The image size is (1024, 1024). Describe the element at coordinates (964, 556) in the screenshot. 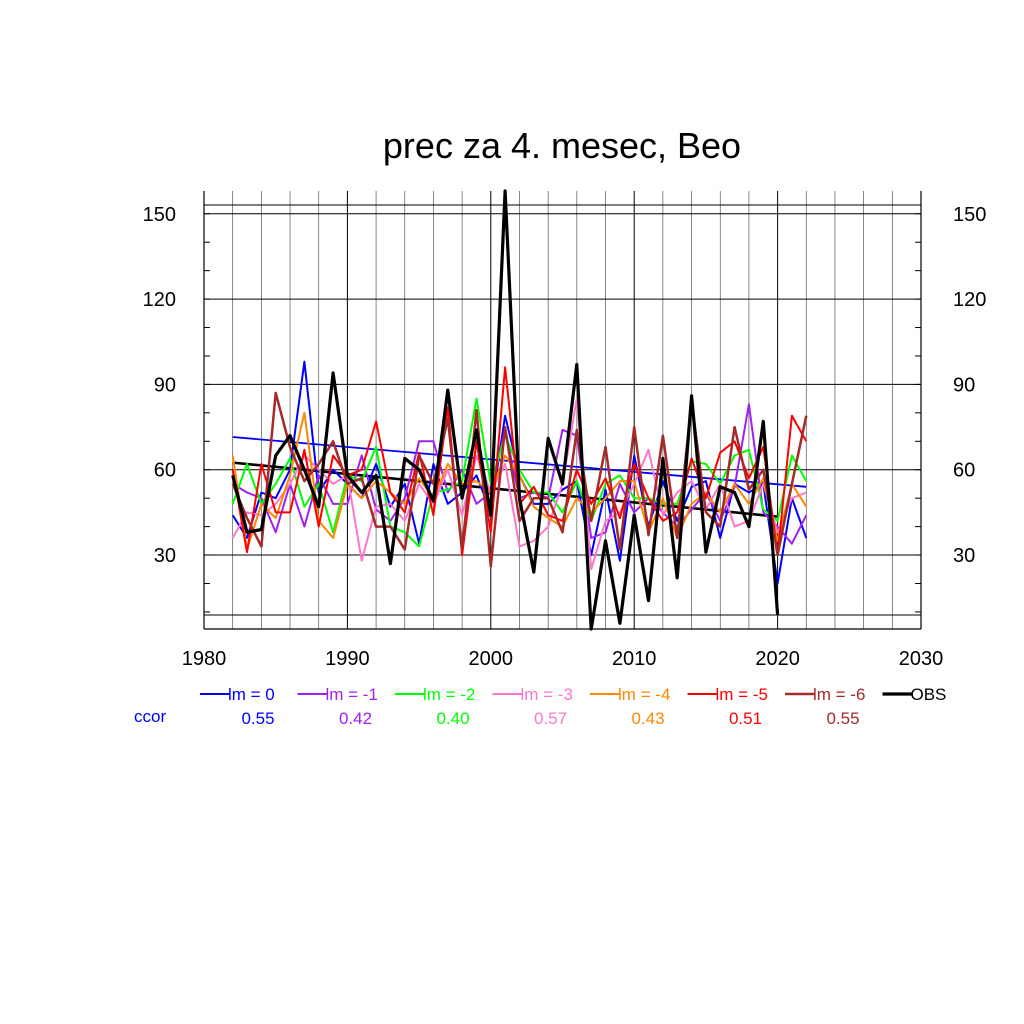

I see `y-tick-label-right: 30` at that location.